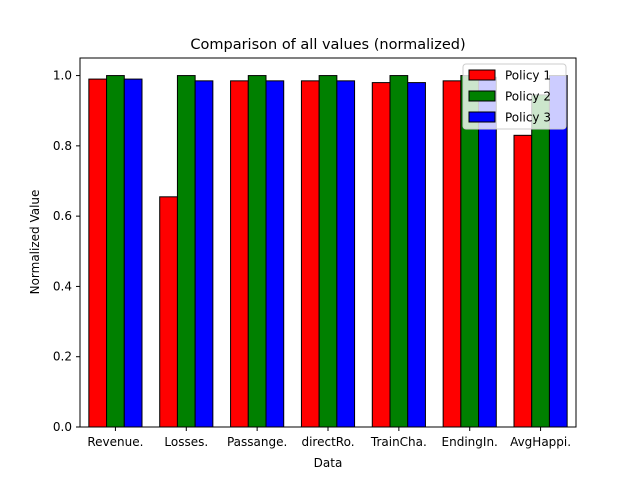 The image size is (640, 480). I want to click on chart-title: Comparison of all values (normalized), so click(327, 45).